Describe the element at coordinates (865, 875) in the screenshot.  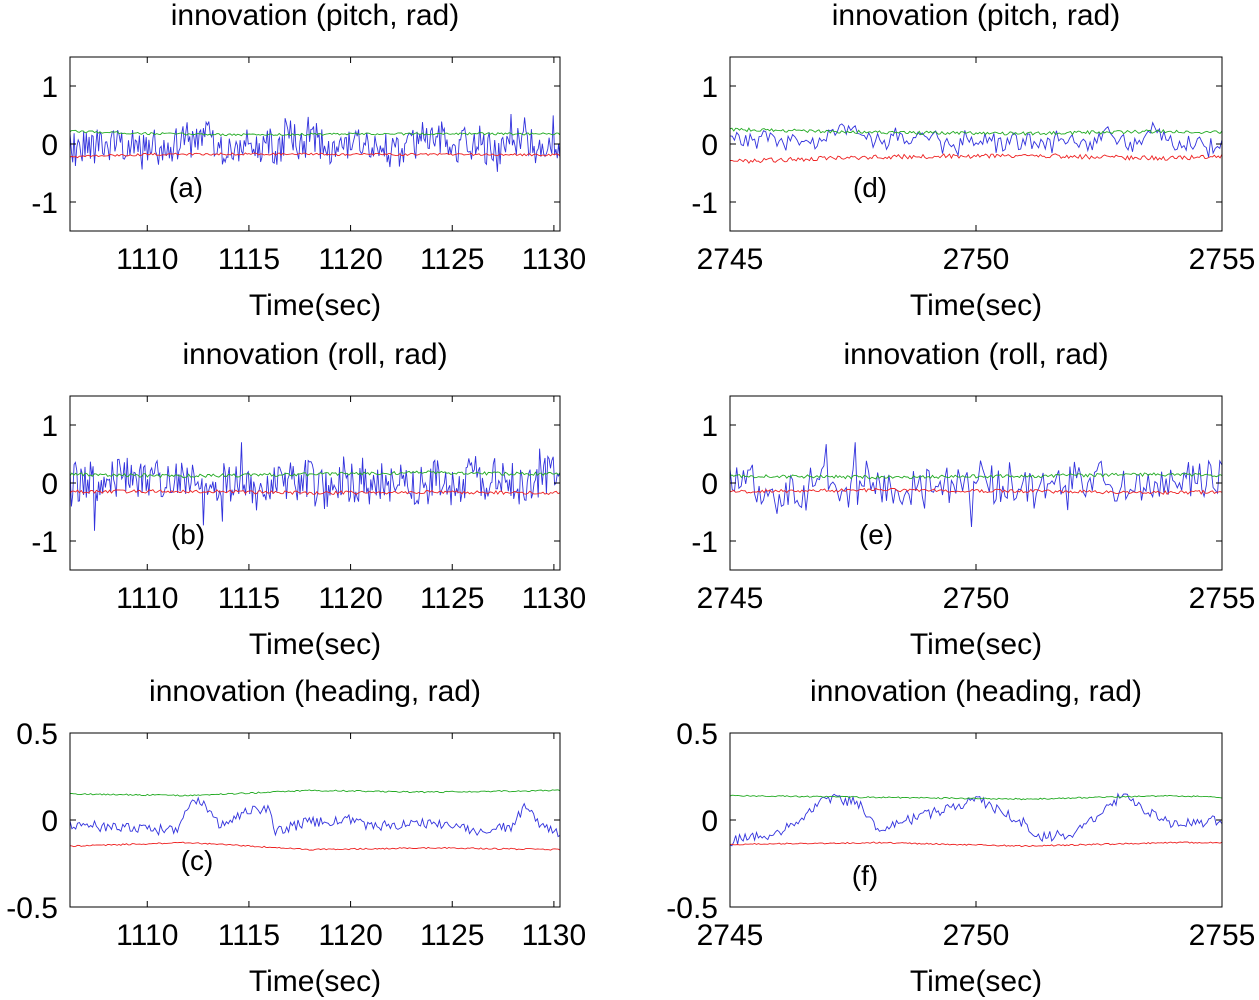
I see `panel-label: (f)` at that location.